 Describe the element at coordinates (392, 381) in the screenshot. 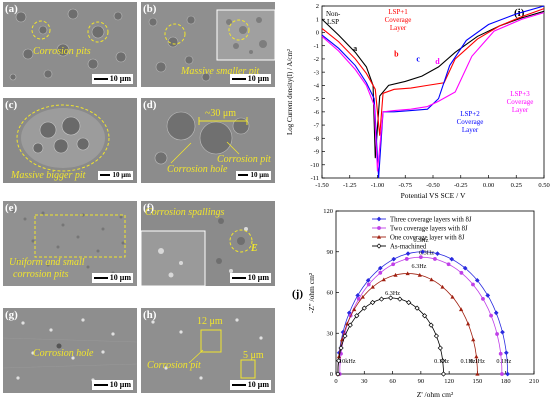

I see `x-tick-label: 60` at that location.